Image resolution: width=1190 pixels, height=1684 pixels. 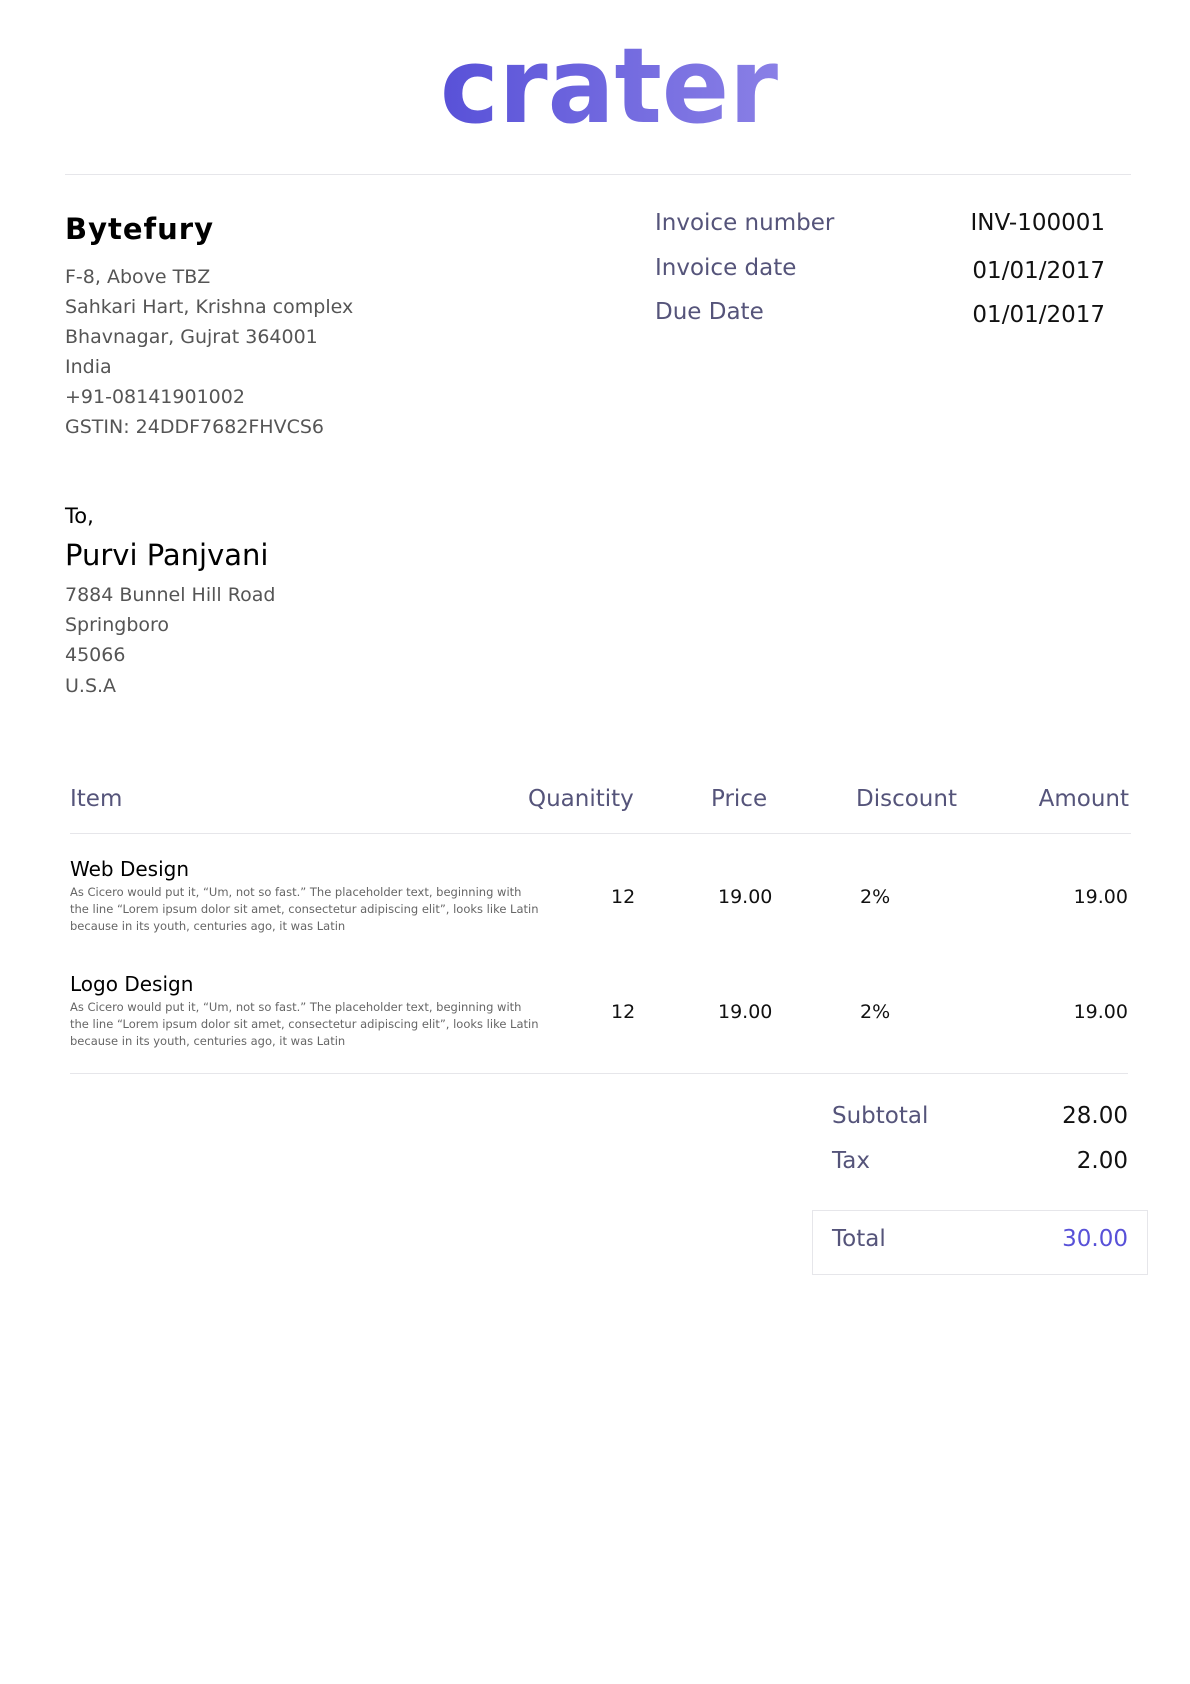 What do you see at coordinates (745, 223) in the screenshot?
I see `invoice-number-label: Invoice number` at bounding box center [745, 223].